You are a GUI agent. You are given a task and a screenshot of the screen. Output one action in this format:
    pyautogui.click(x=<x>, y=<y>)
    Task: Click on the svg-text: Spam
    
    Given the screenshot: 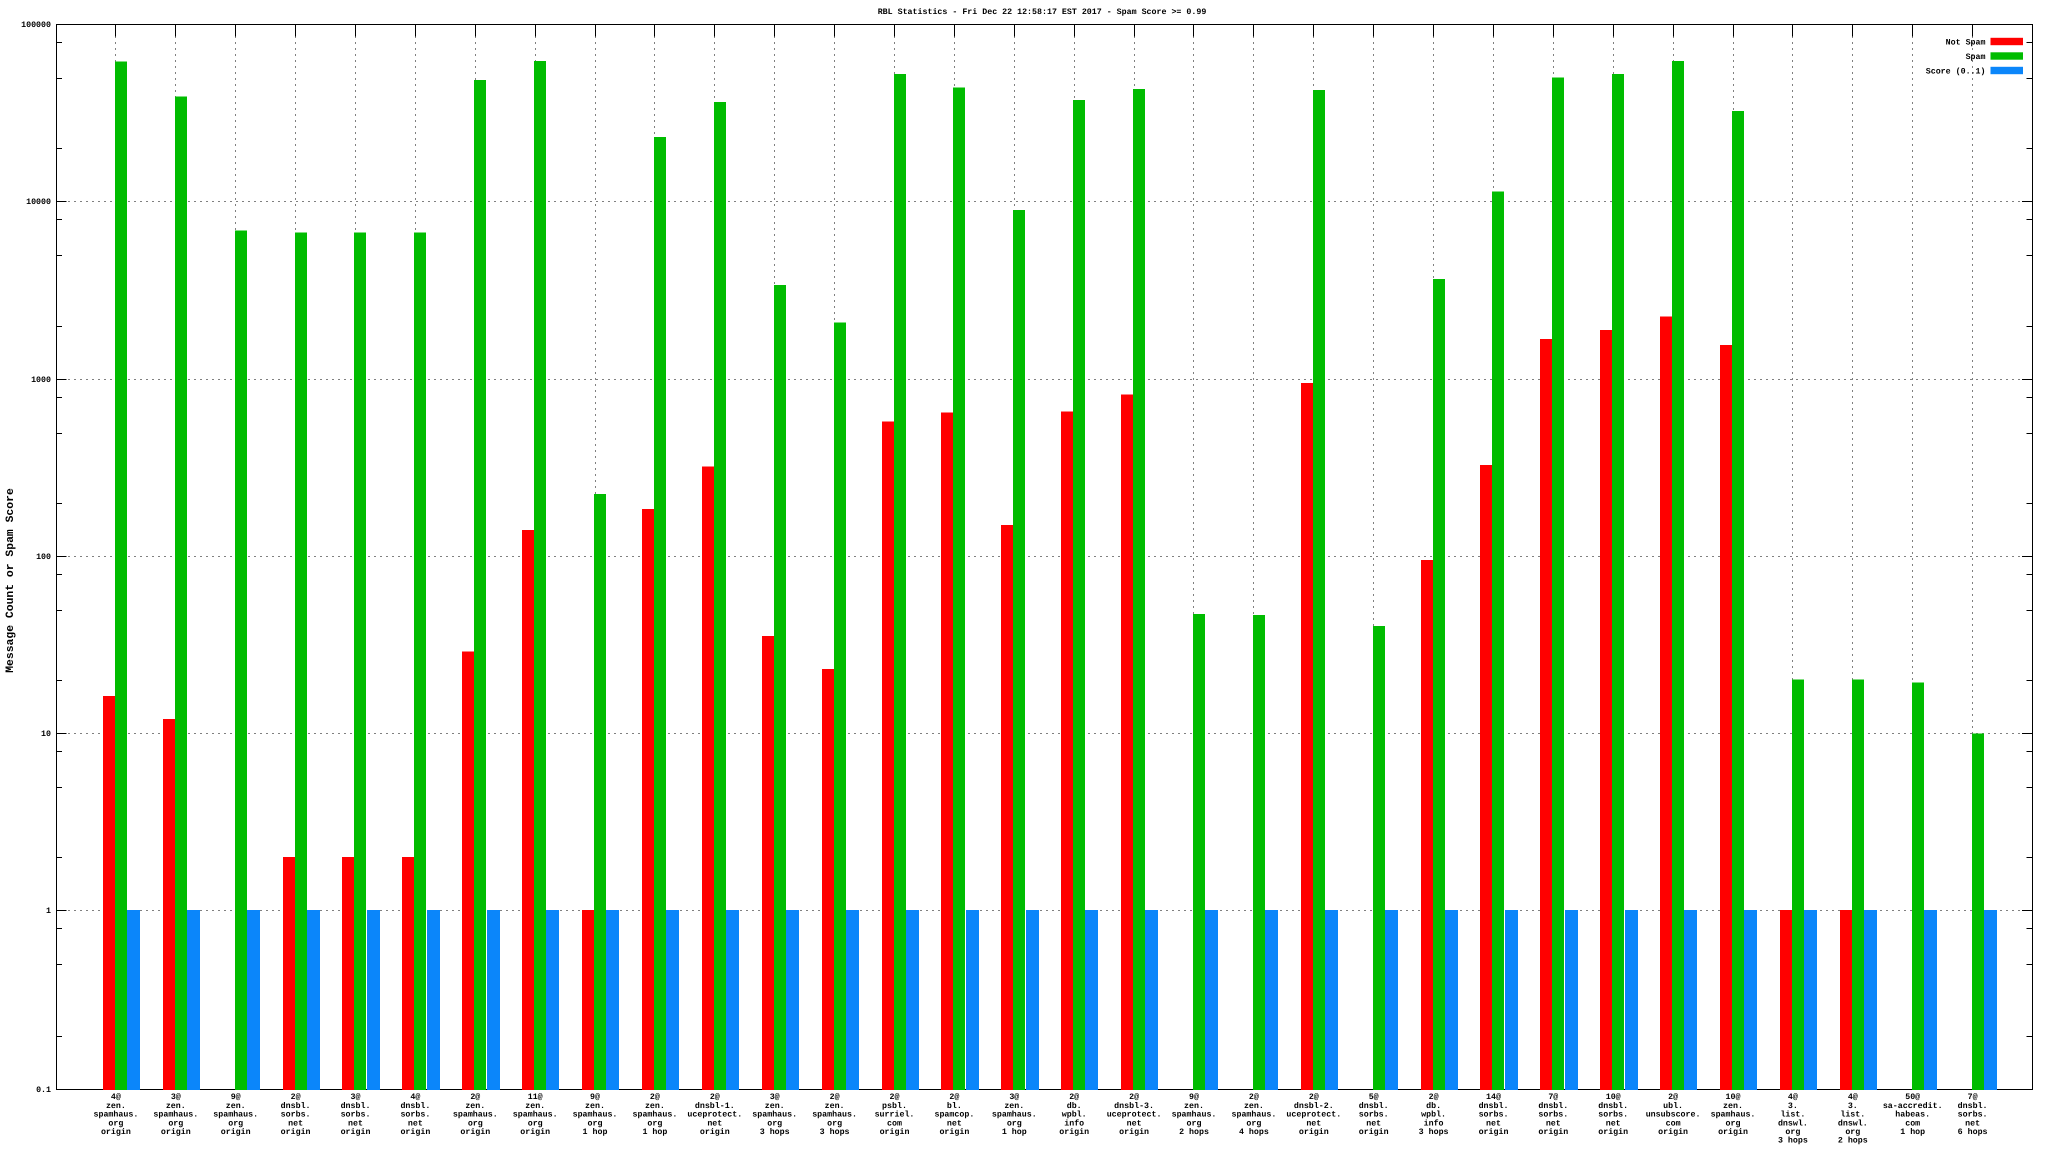 What is the action you would take?
    pyautogui.click(x=1976, y=57)
    